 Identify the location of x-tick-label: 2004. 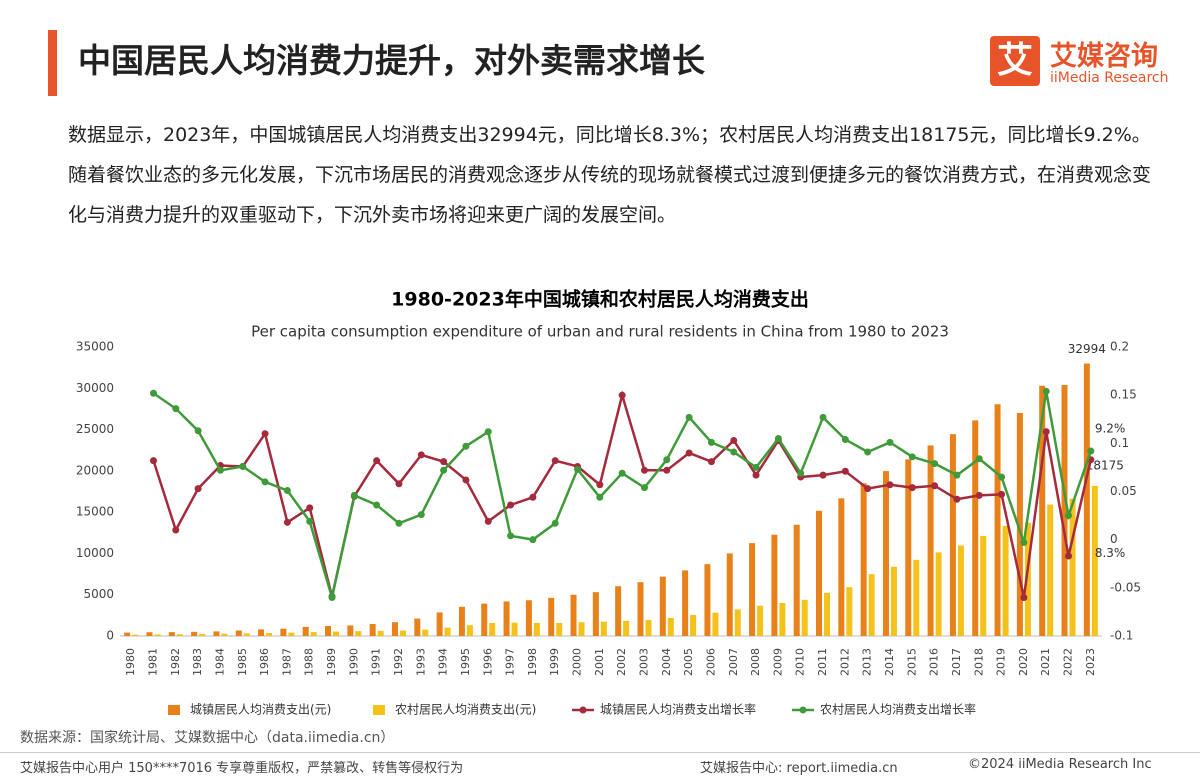
(666, 662).